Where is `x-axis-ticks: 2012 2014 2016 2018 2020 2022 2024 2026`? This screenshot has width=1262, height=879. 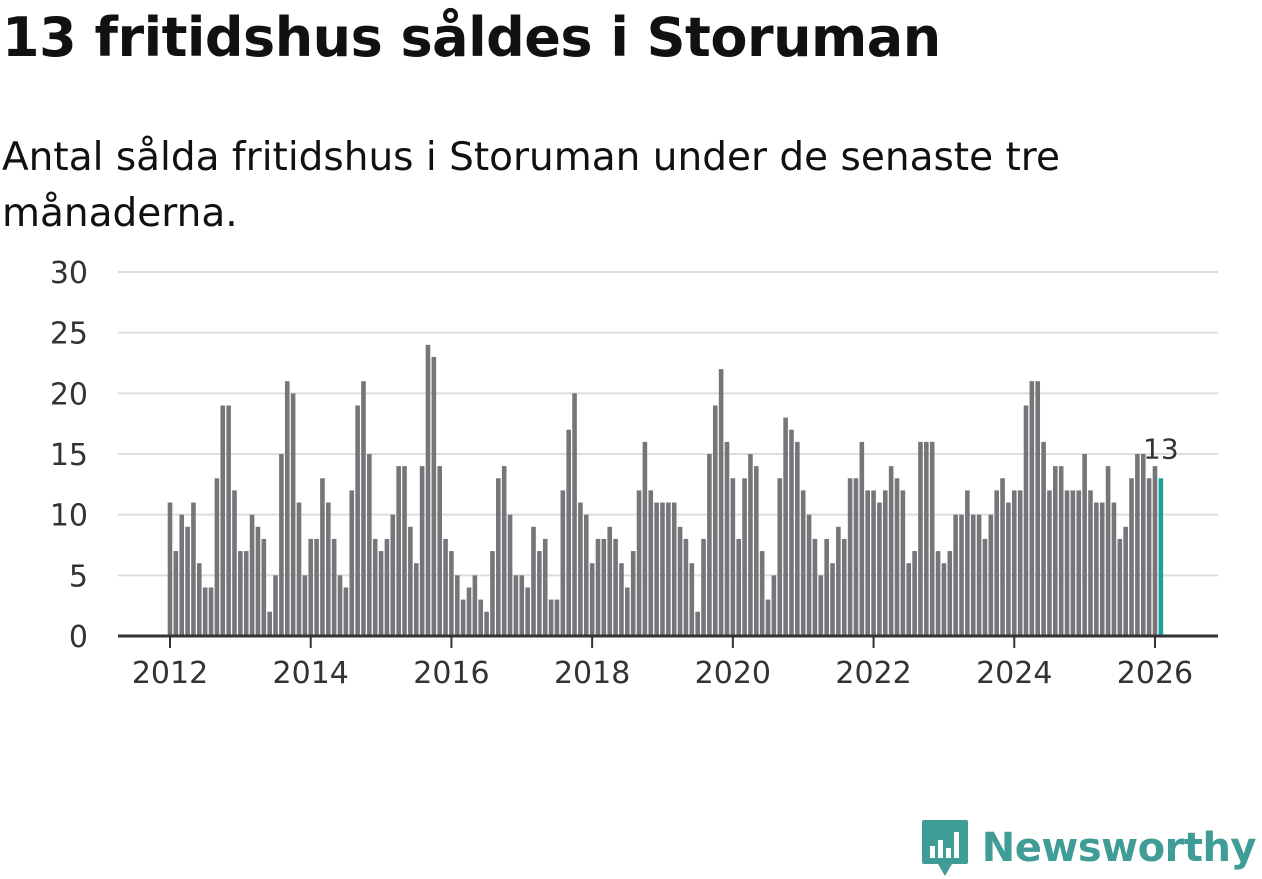 x-axis-ticks: 2012 2014 2016 2018 2020 2022 2024 2026 is located at coordinates (662, 663).